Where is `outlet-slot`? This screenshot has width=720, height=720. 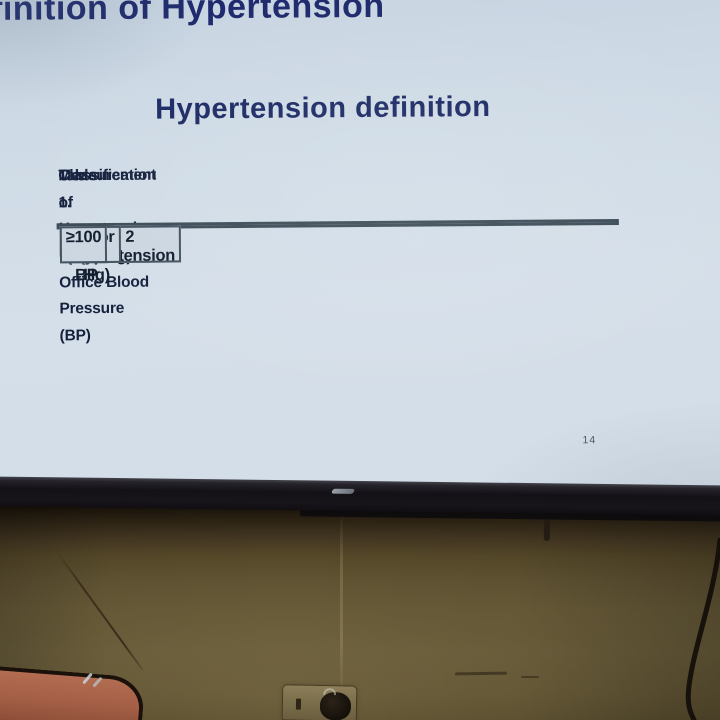 outlet-slot is located at coordinates (298, 704).